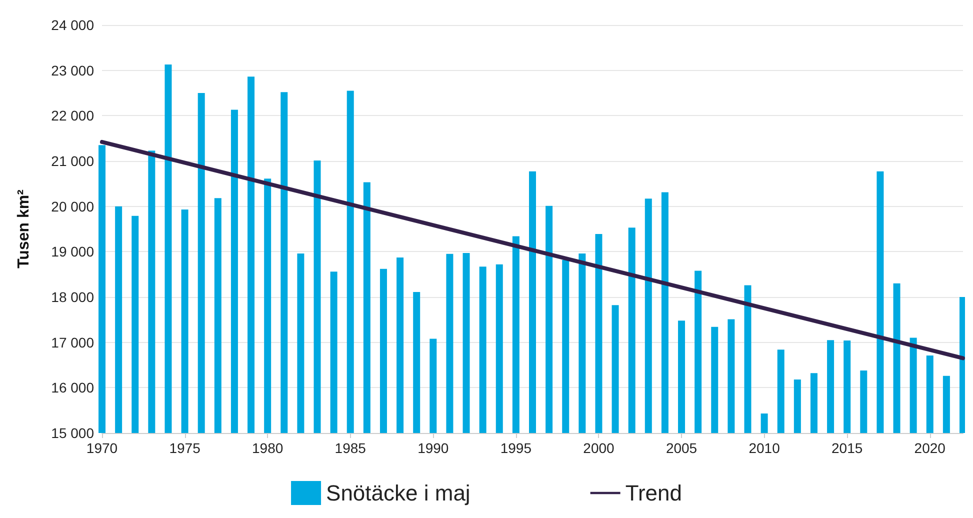 This screenshot has width=973, height=518. I want to click on y-tick-label: 24 000, so click(72, 25).